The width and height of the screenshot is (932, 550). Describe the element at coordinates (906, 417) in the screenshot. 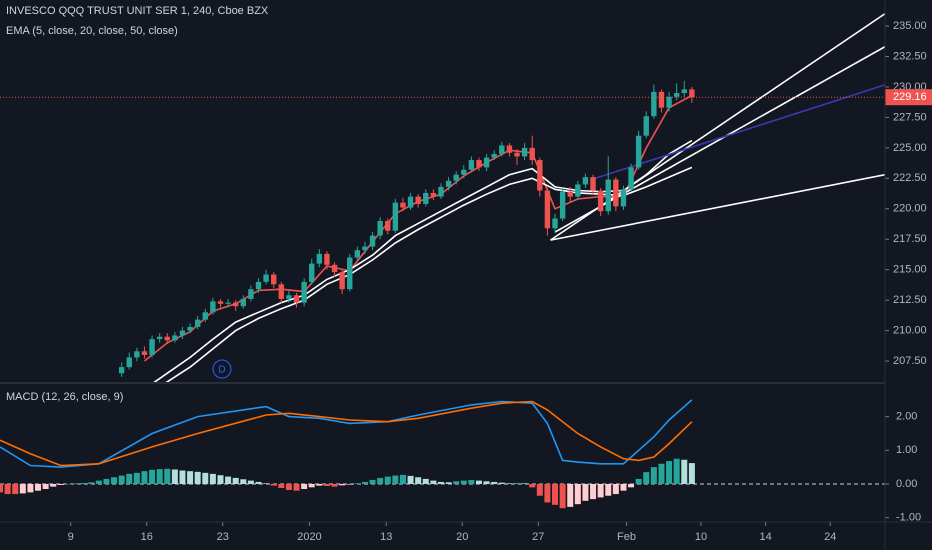

I see `y-tick-label: 2.00` at that location.